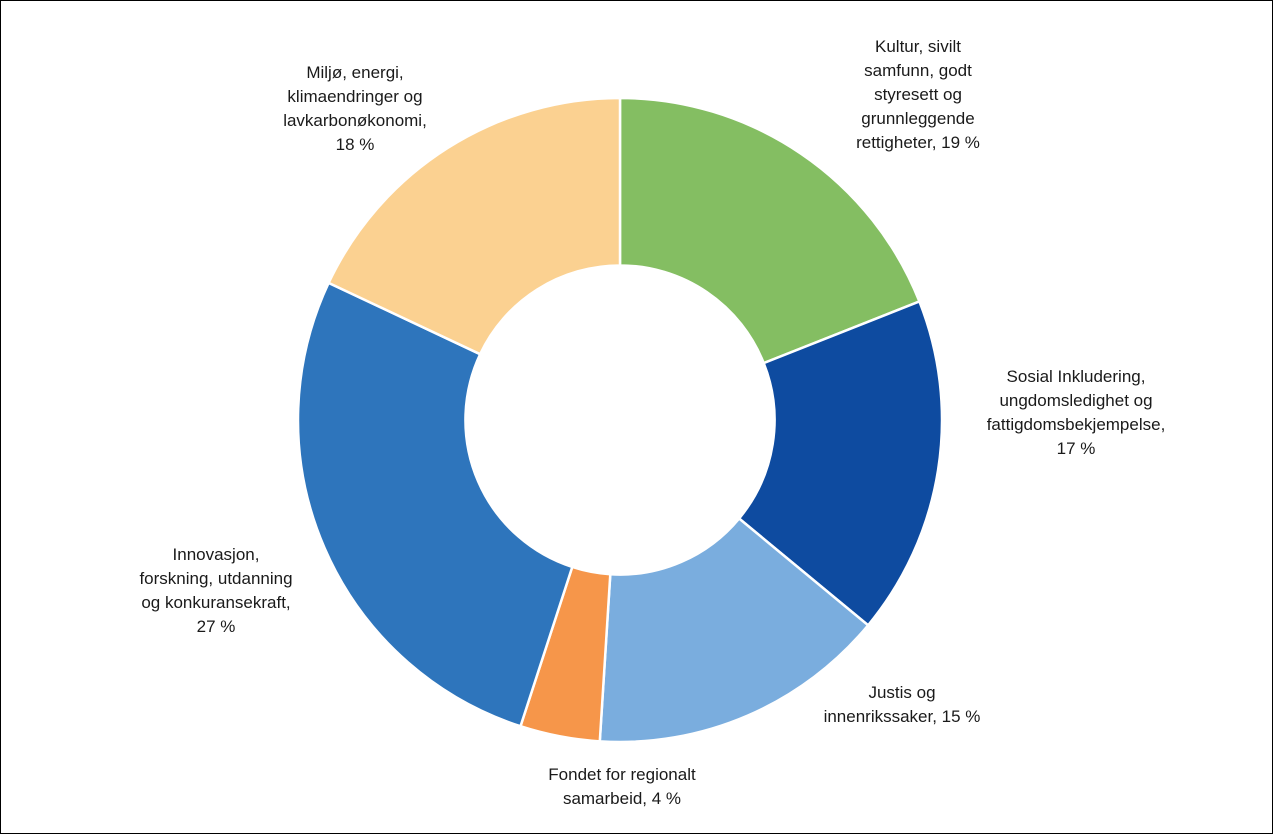 This screenshot has width=1273, height=834. Describe the element at coordinates (902, 716) in the screenshot. I see `slice-label-2-line-1: innenrikssaker, 15 %` at that location.